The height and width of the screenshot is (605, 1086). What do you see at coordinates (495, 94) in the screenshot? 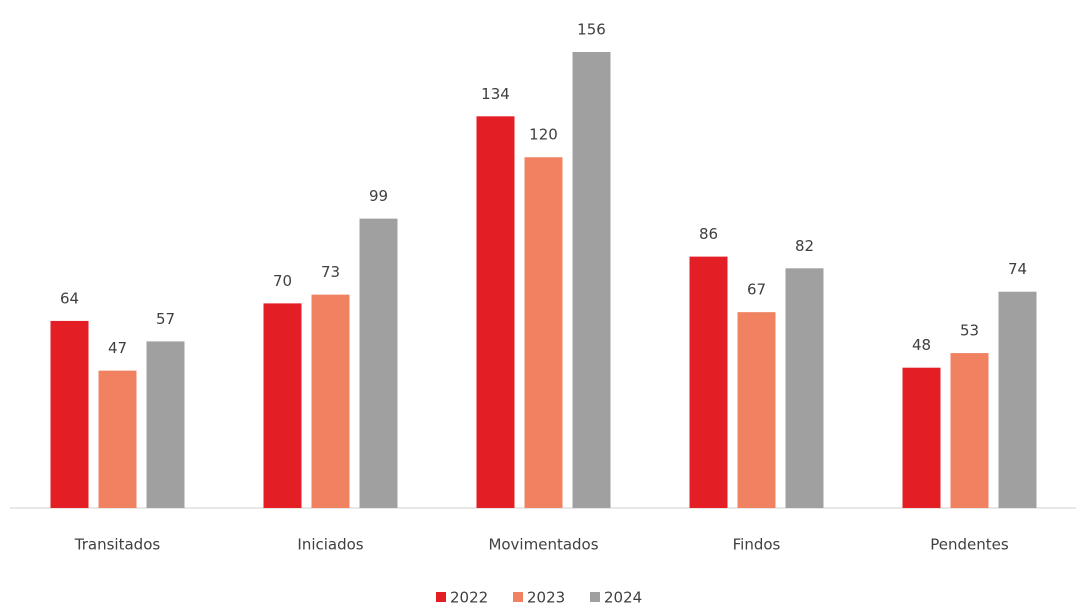
I see `value-label: 134` at bounding box center [495, 94].